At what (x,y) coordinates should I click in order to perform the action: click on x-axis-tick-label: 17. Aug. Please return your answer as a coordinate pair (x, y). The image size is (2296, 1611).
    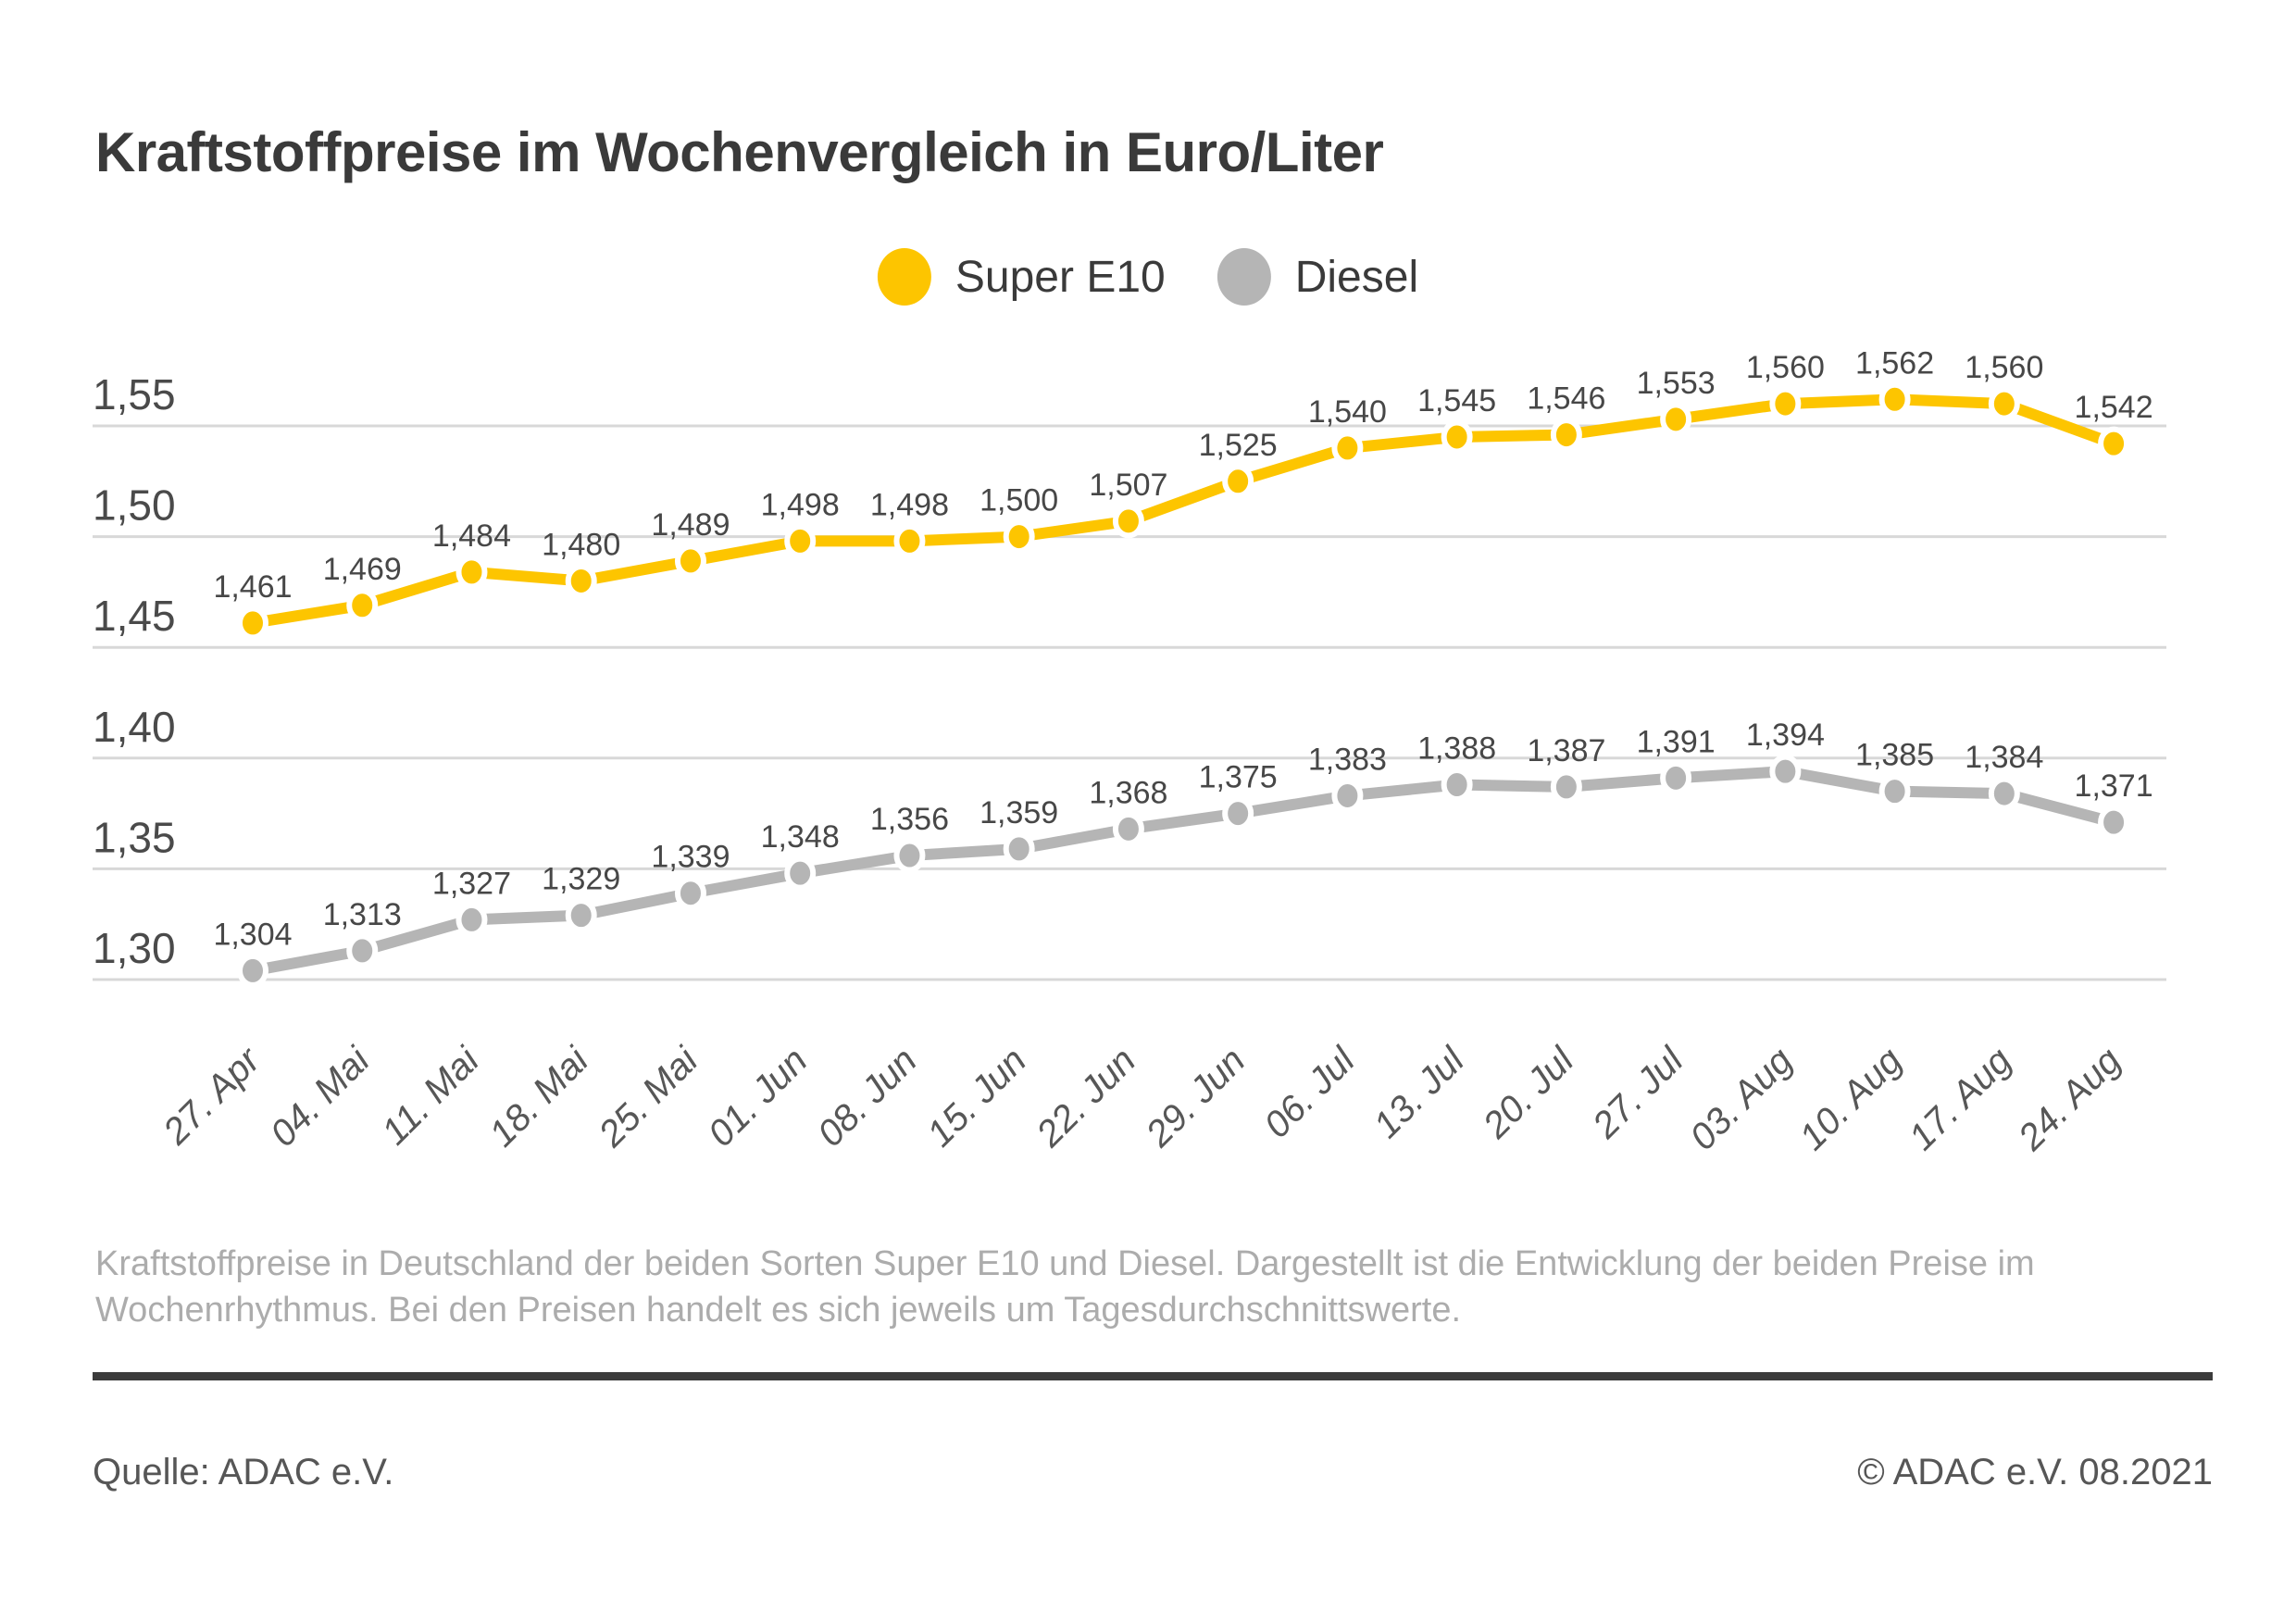
    Looking at the image, I should click on (1961, 1099).